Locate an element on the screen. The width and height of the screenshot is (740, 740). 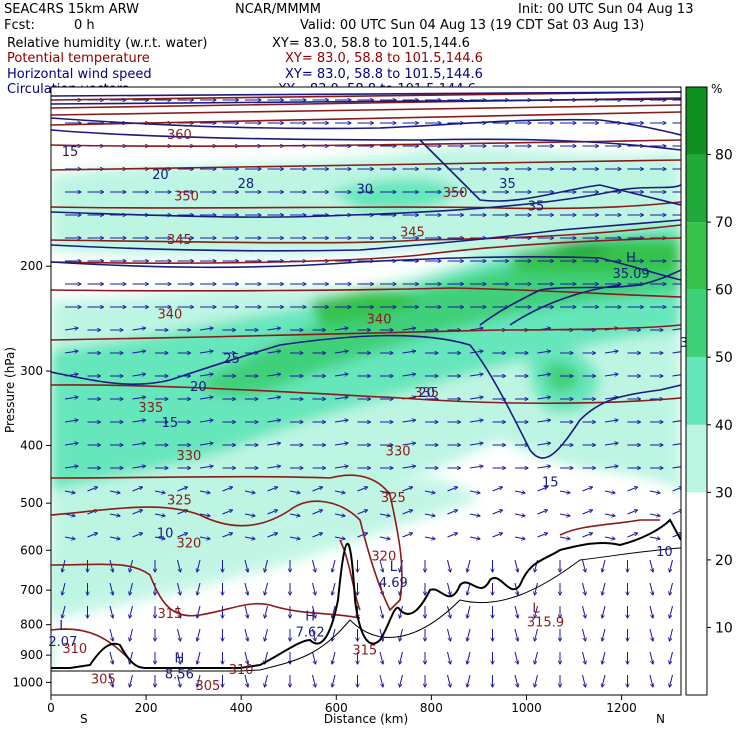
colorbar-frame is located at coordinates (696, 391).